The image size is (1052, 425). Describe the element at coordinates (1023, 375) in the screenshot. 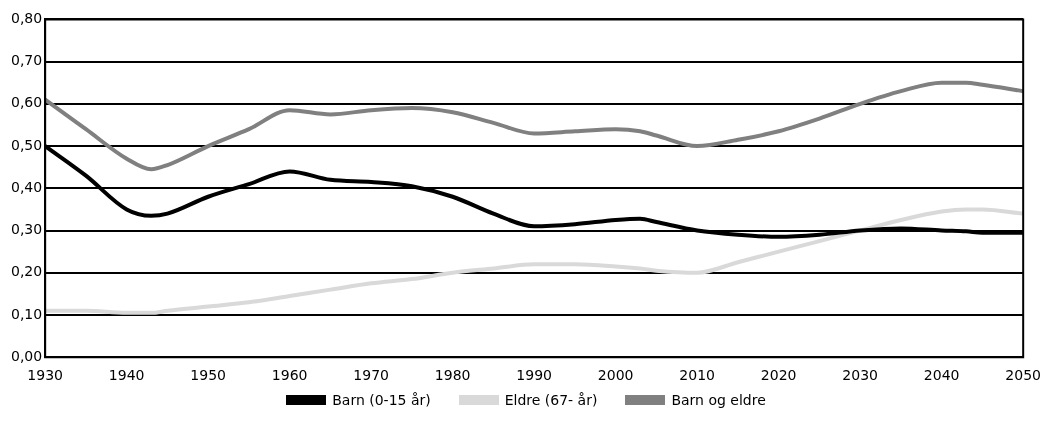

I see `x-tick-label: 2050` at that location.